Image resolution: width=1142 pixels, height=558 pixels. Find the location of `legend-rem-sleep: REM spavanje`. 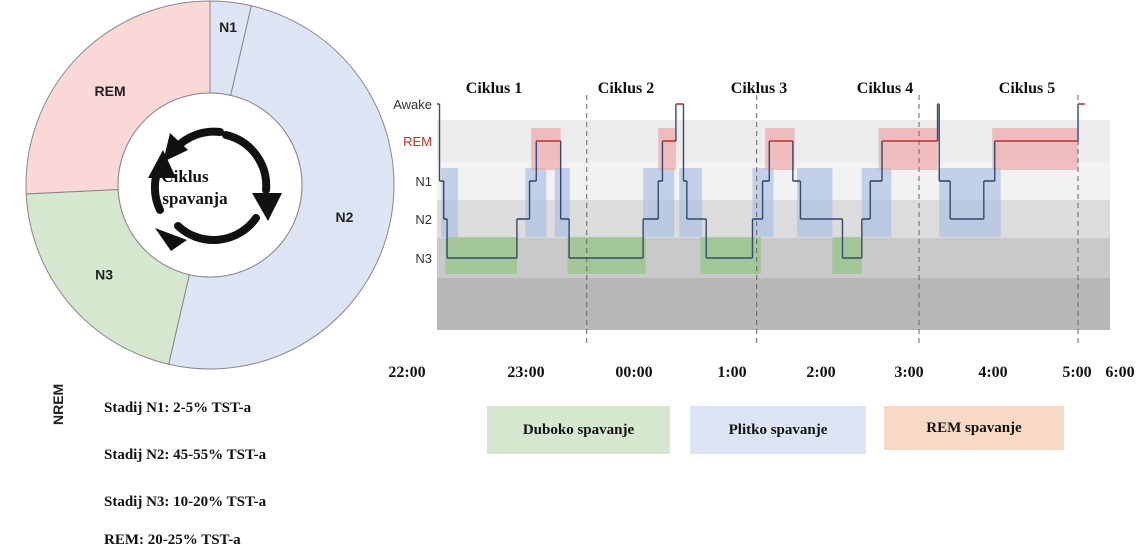

legend-rem-sleep: REM spavanje is located at coordinates (974, 428).